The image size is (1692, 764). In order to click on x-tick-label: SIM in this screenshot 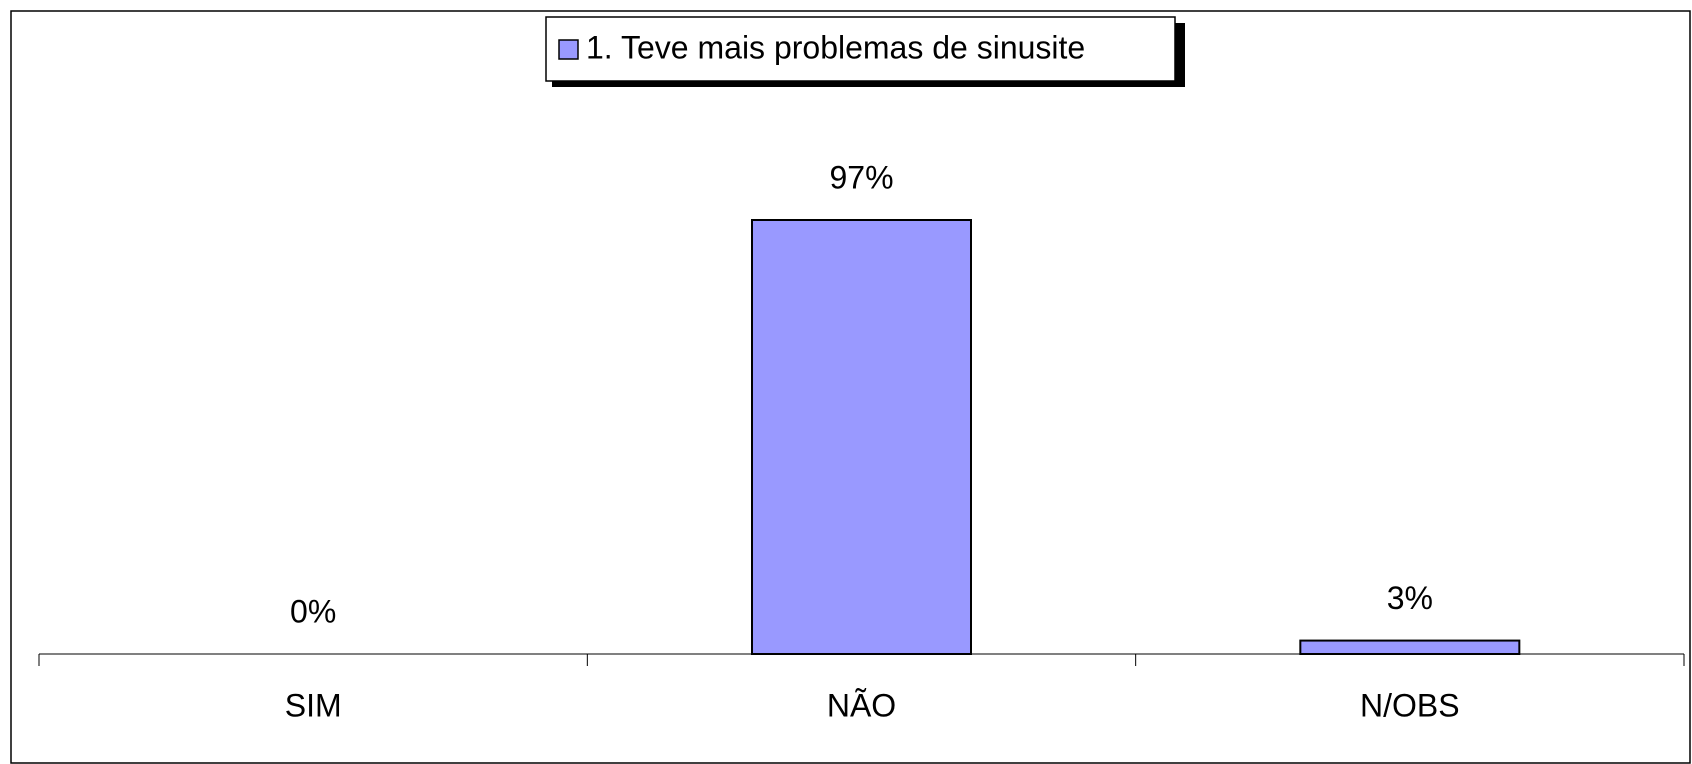, I will do `click(313, 705)`.